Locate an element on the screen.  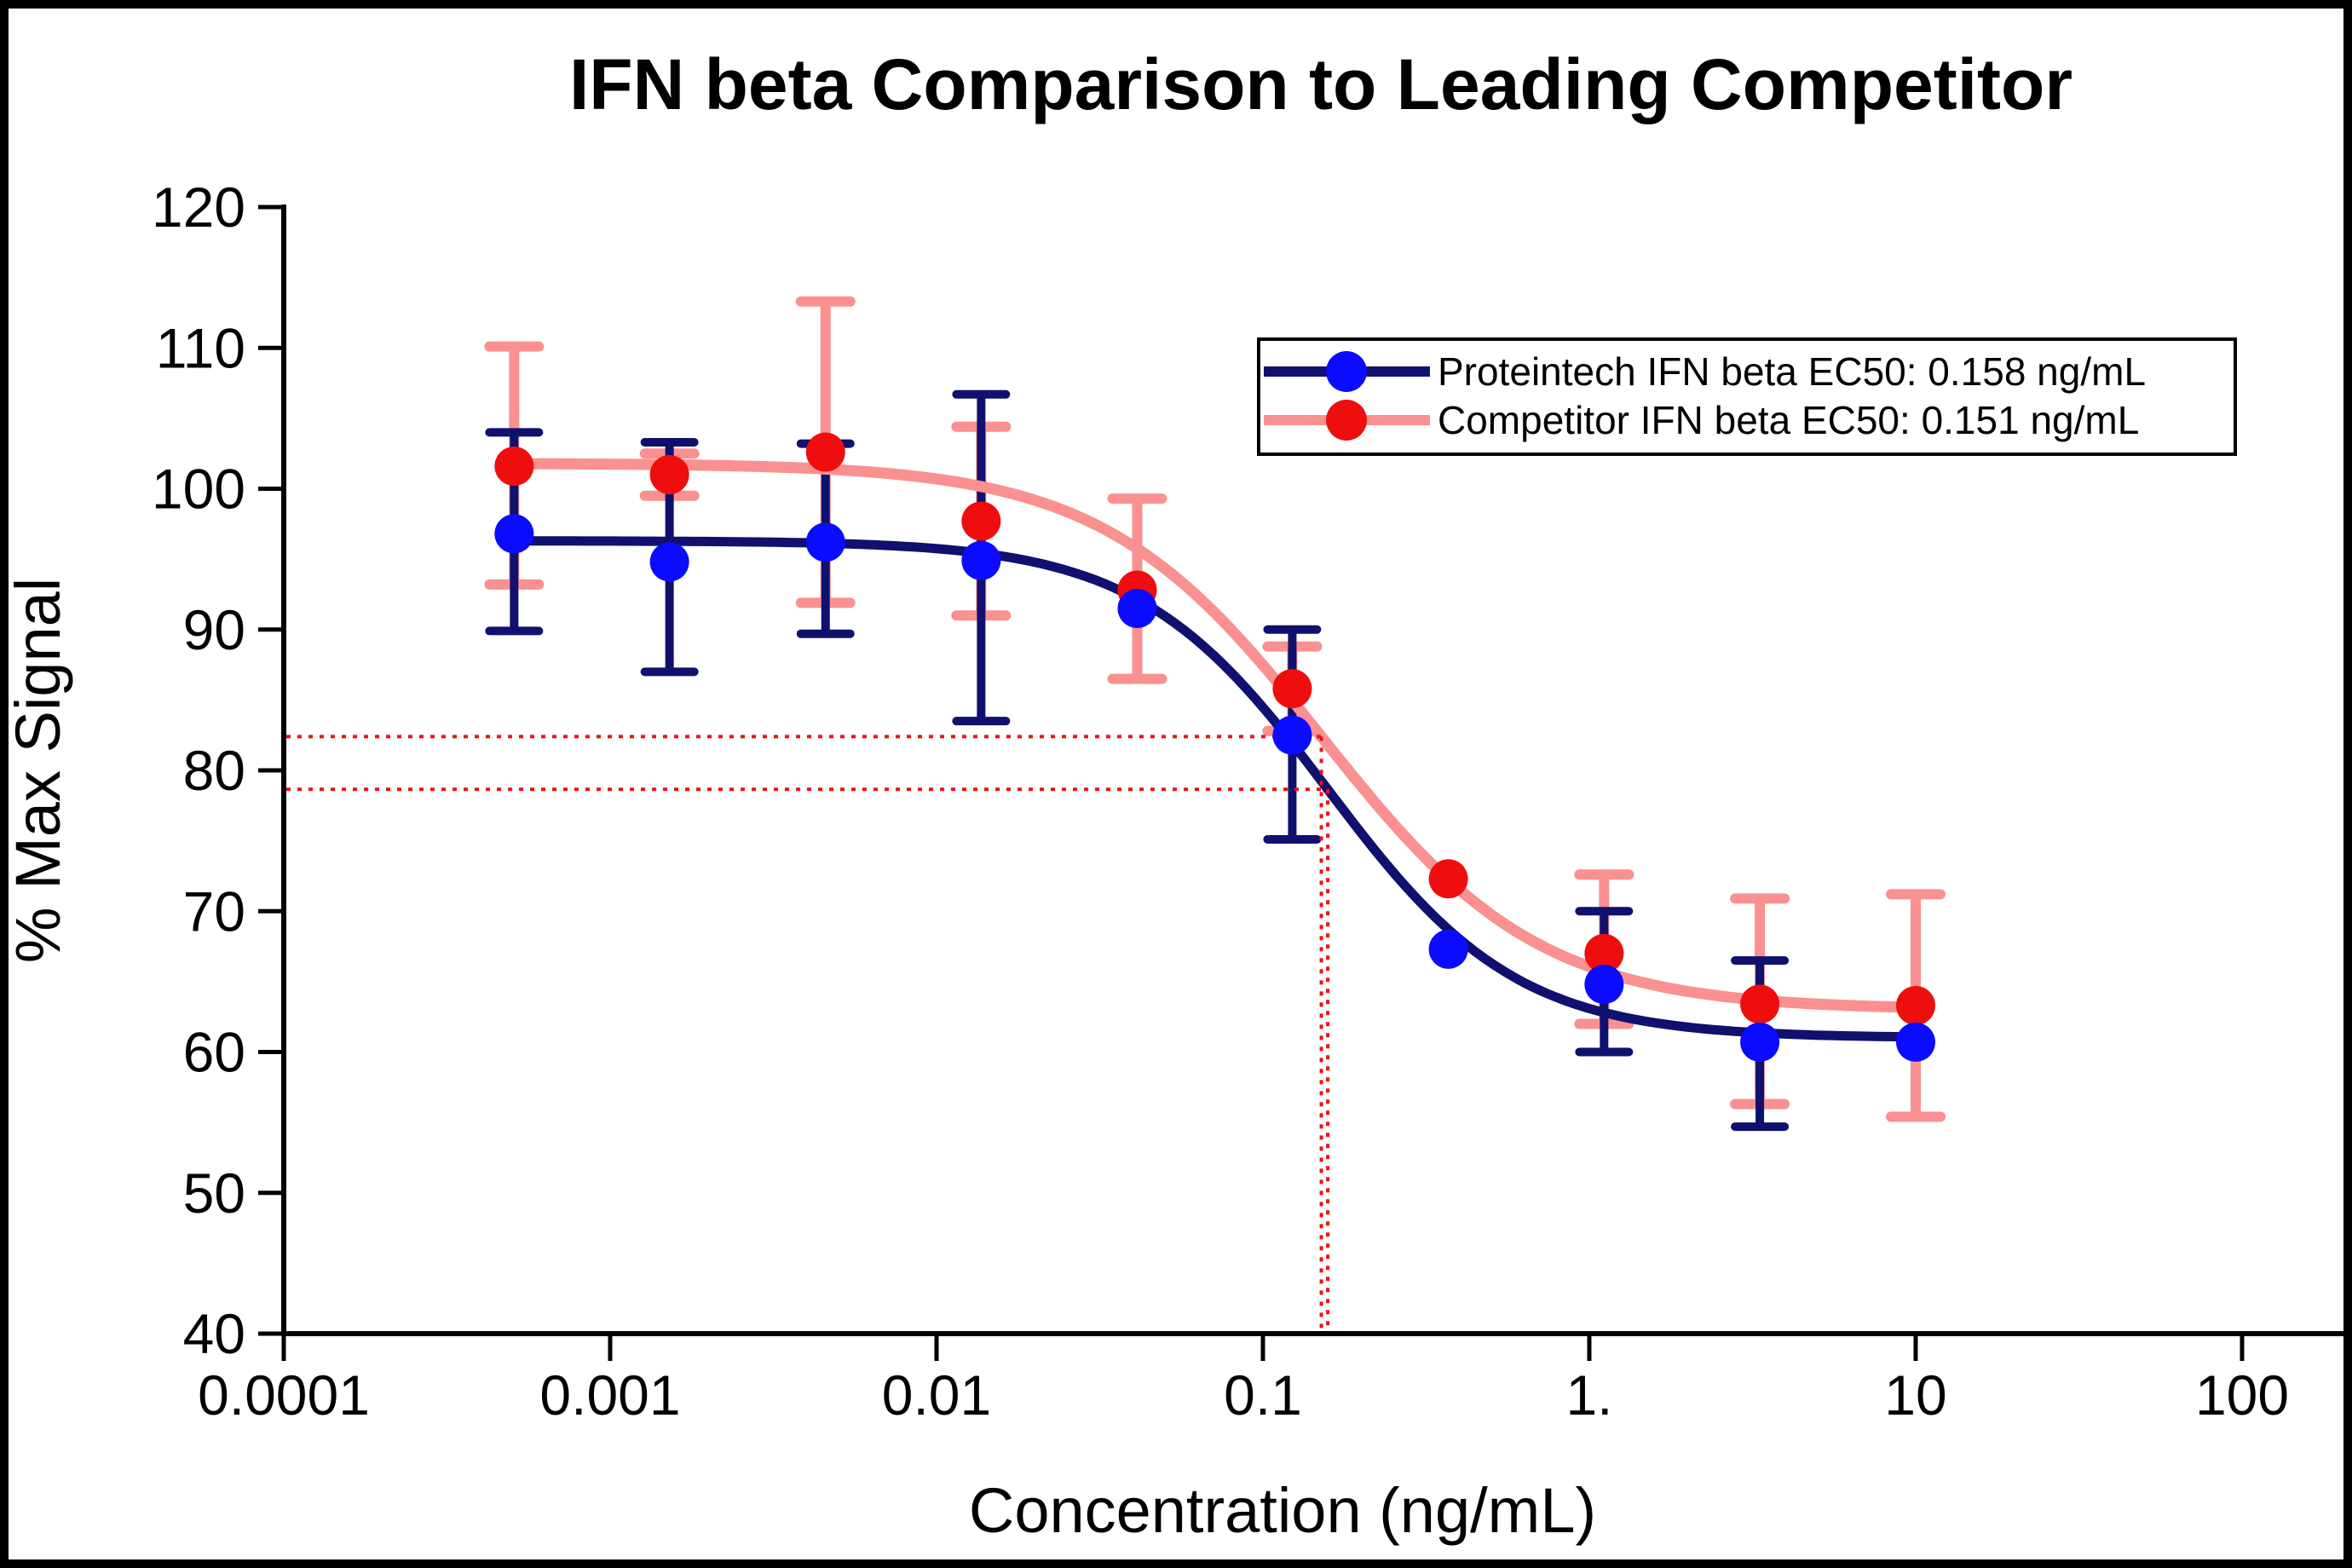
y-tick-label: 80 is located at coordinates (214, 770).